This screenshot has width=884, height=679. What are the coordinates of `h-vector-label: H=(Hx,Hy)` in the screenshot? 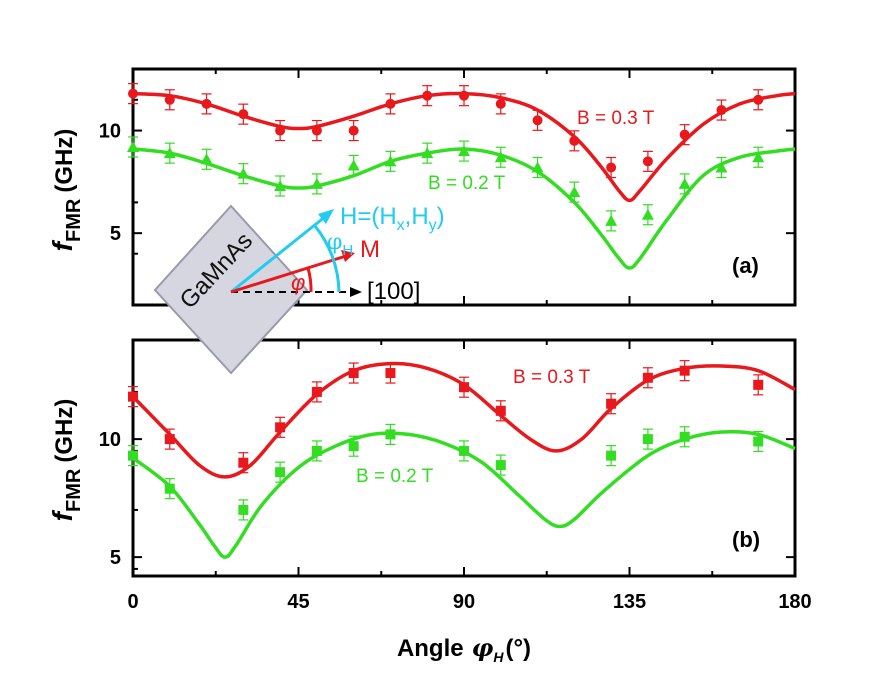 It's located at (392, 218).